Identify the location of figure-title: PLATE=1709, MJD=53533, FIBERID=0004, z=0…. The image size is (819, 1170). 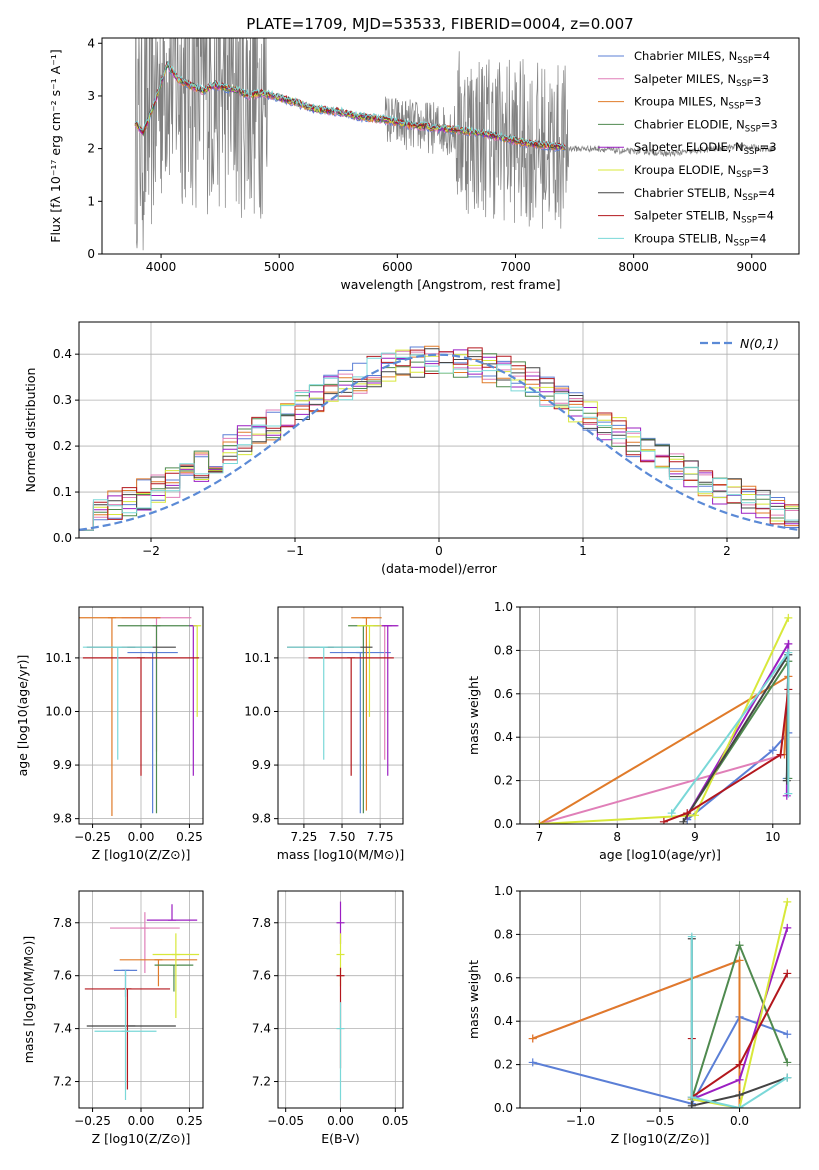
(439, 24).